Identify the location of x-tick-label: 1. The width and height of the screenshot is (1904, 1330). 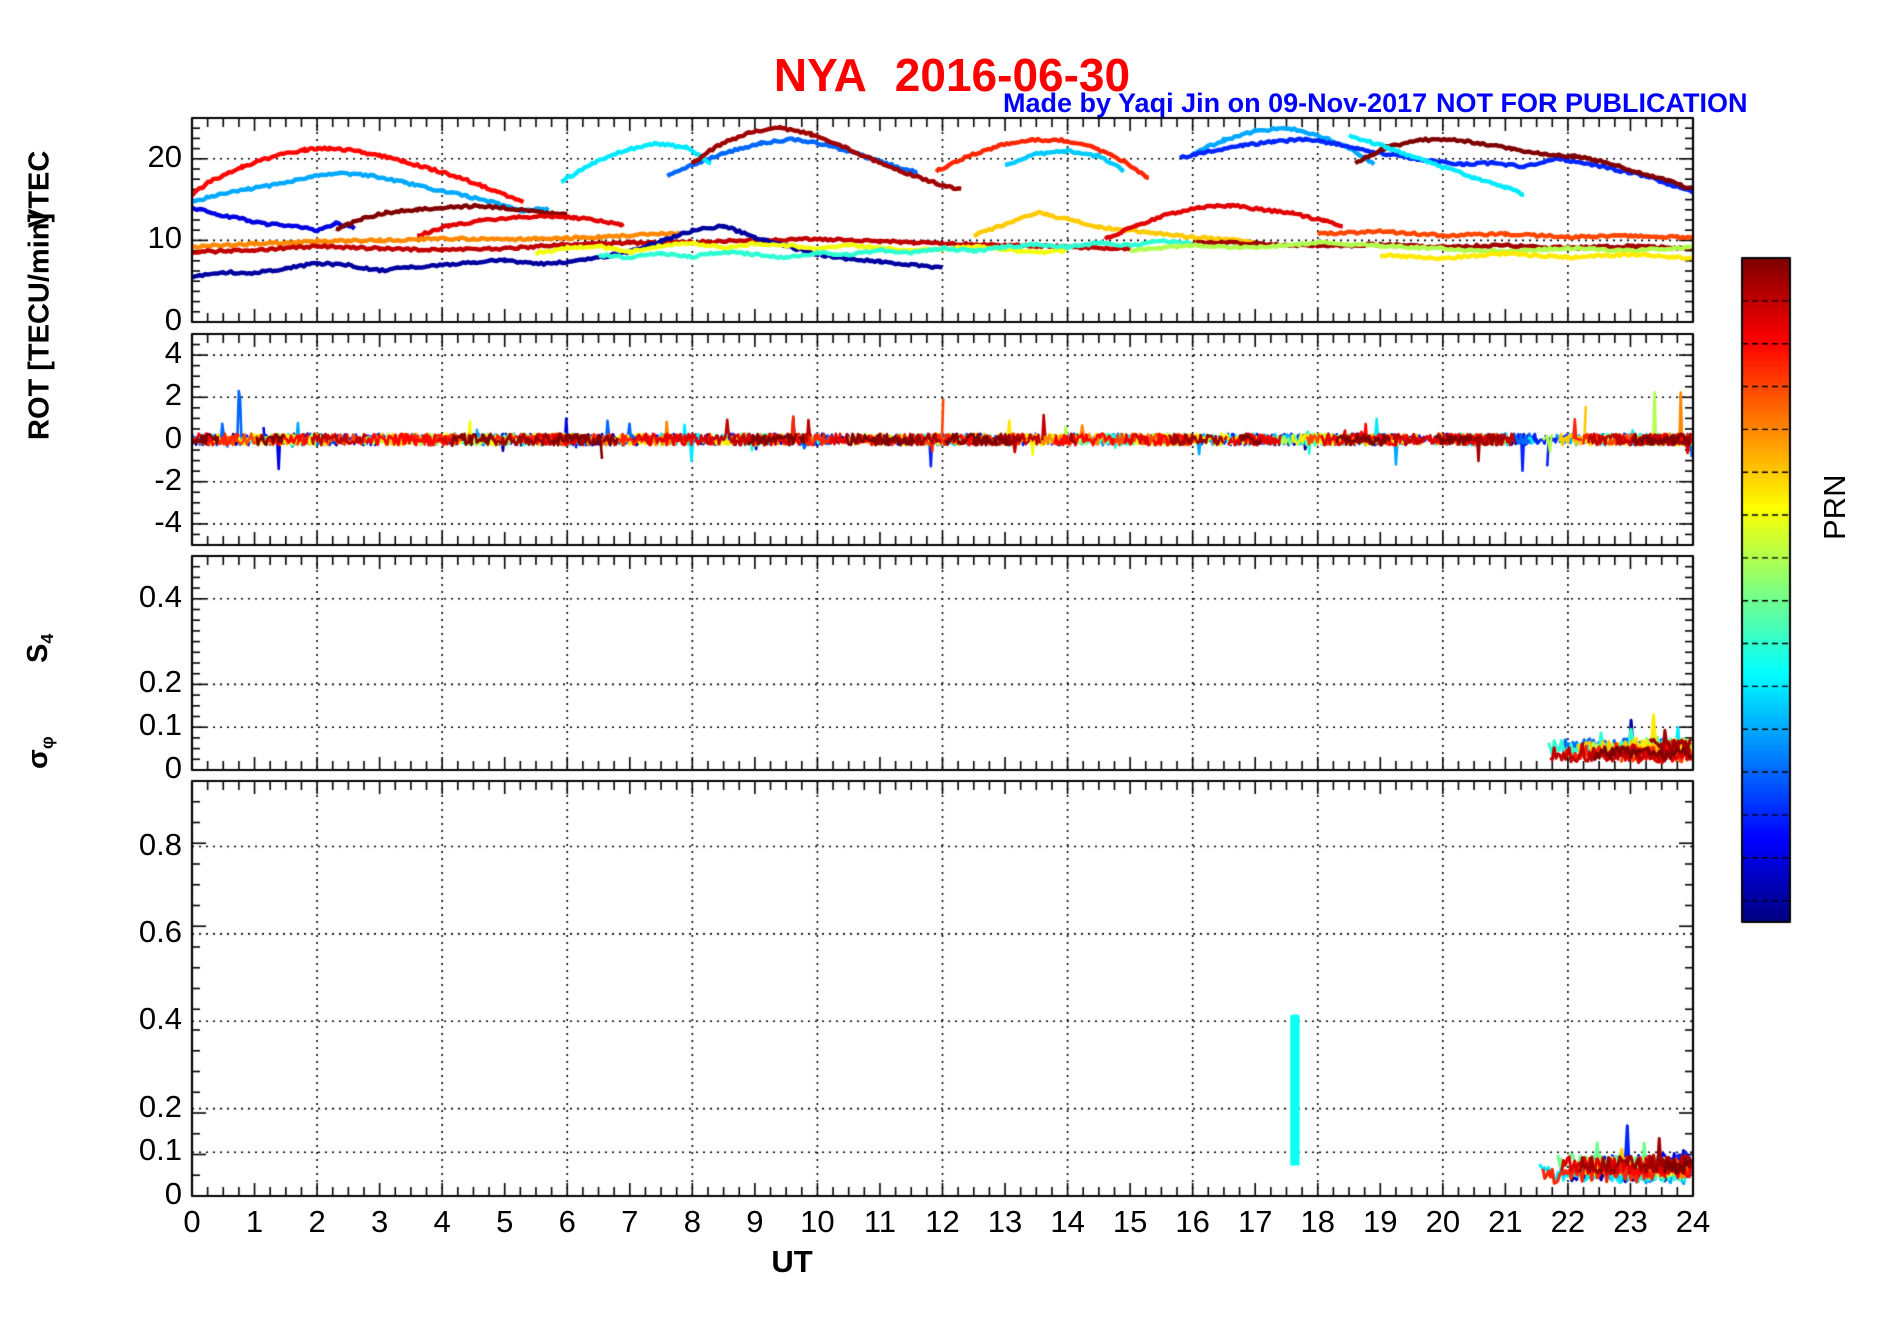
(254, 1221).